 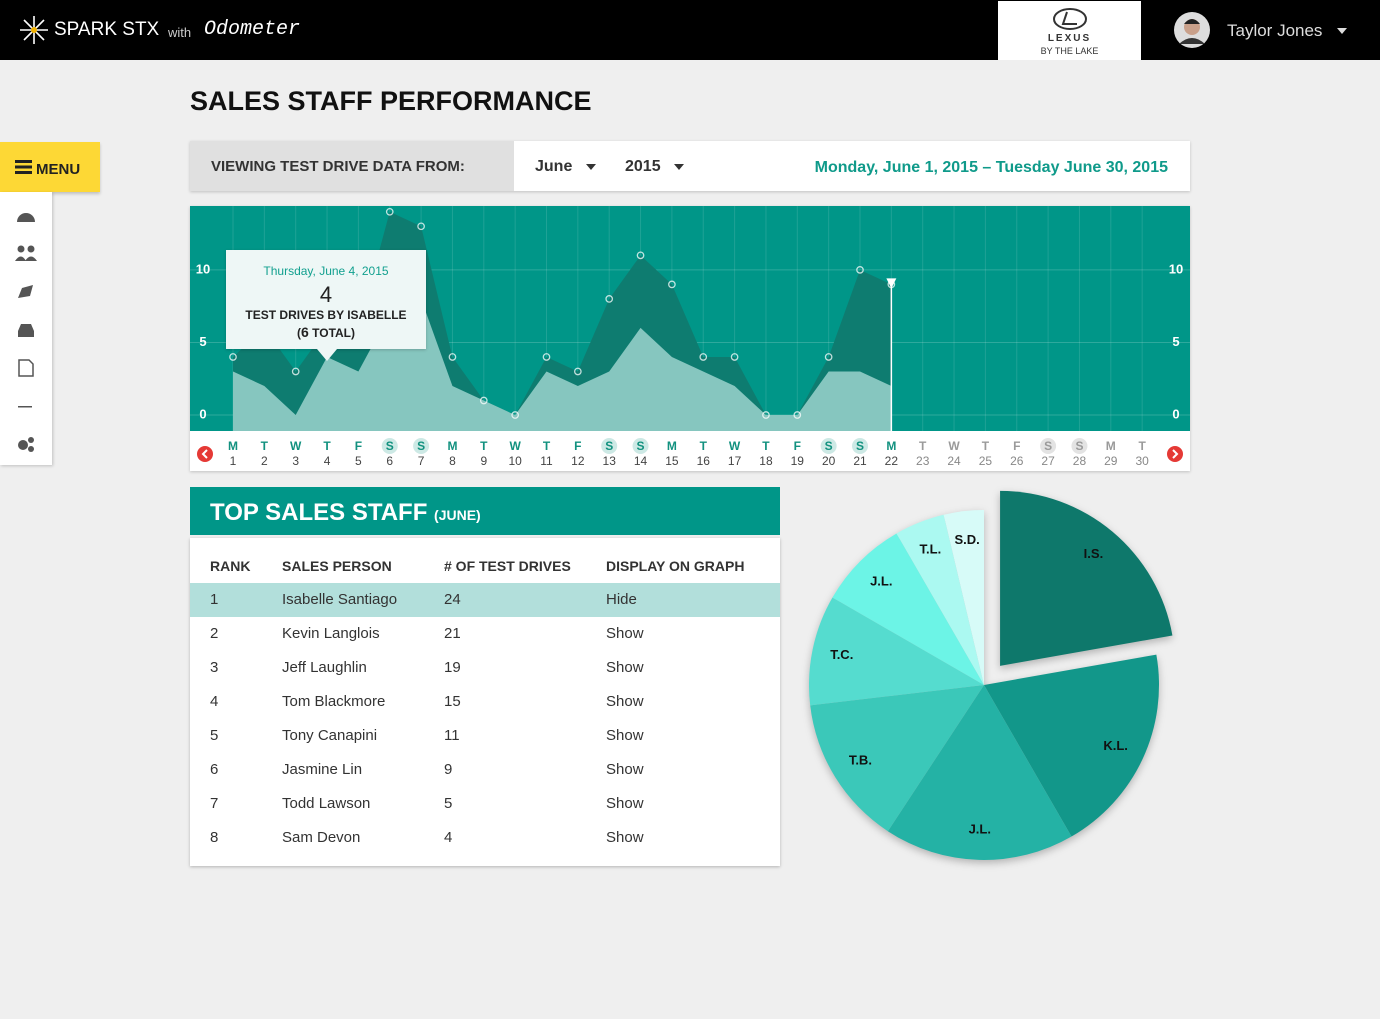 I want to click on column-header: RANK, so click(x=230, y=566).